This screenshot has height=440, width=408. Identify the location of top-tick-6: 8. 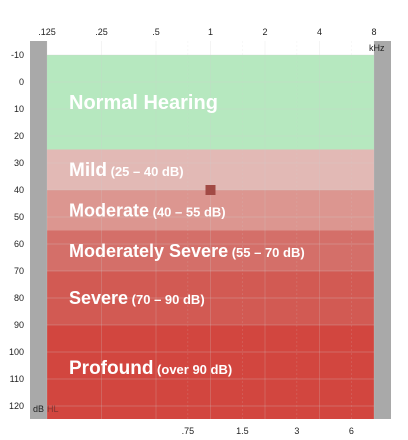
(373, 32).